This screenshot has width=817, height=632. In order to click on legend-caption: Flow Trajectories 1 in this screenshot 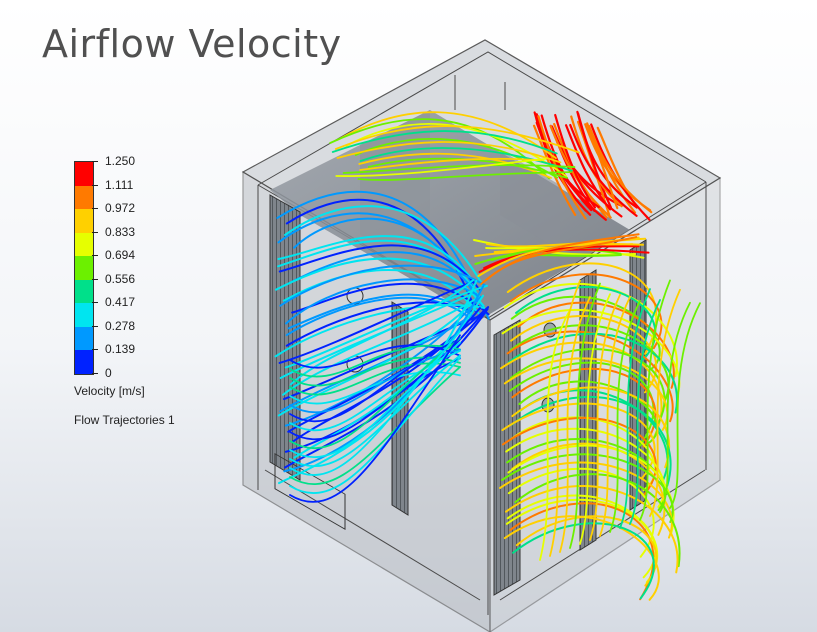, I will do `click(124, 420)`.